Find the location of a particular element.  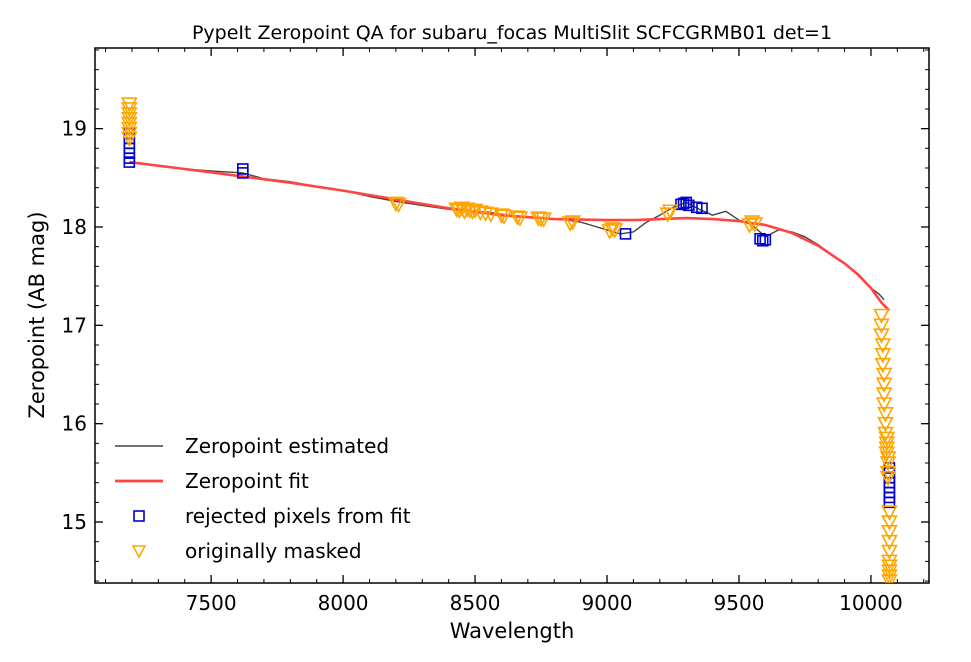

x-tick-label: 7500 is located at coordinates (211, 603).